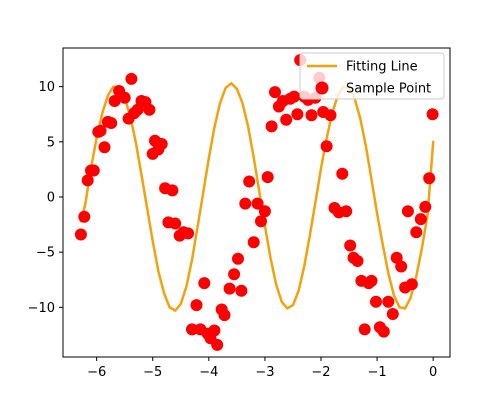  Describe the element at coordinates (377, 372) in the screenshot. I see `x-tick-label: −1` at that location.